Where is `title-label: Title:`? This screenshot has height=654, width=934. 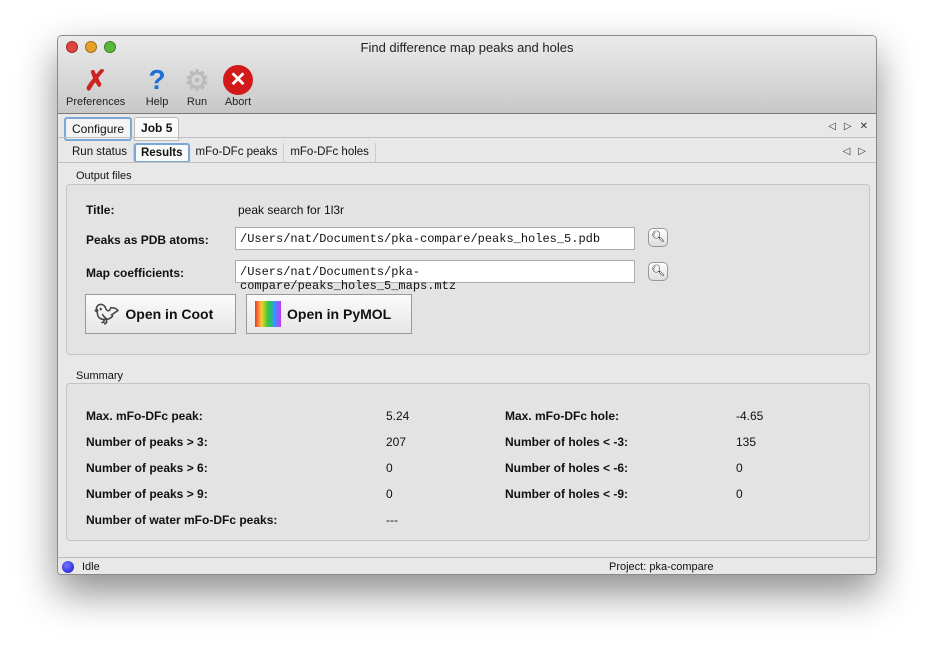
title-label: Title: is located at coordinates (100, 210).